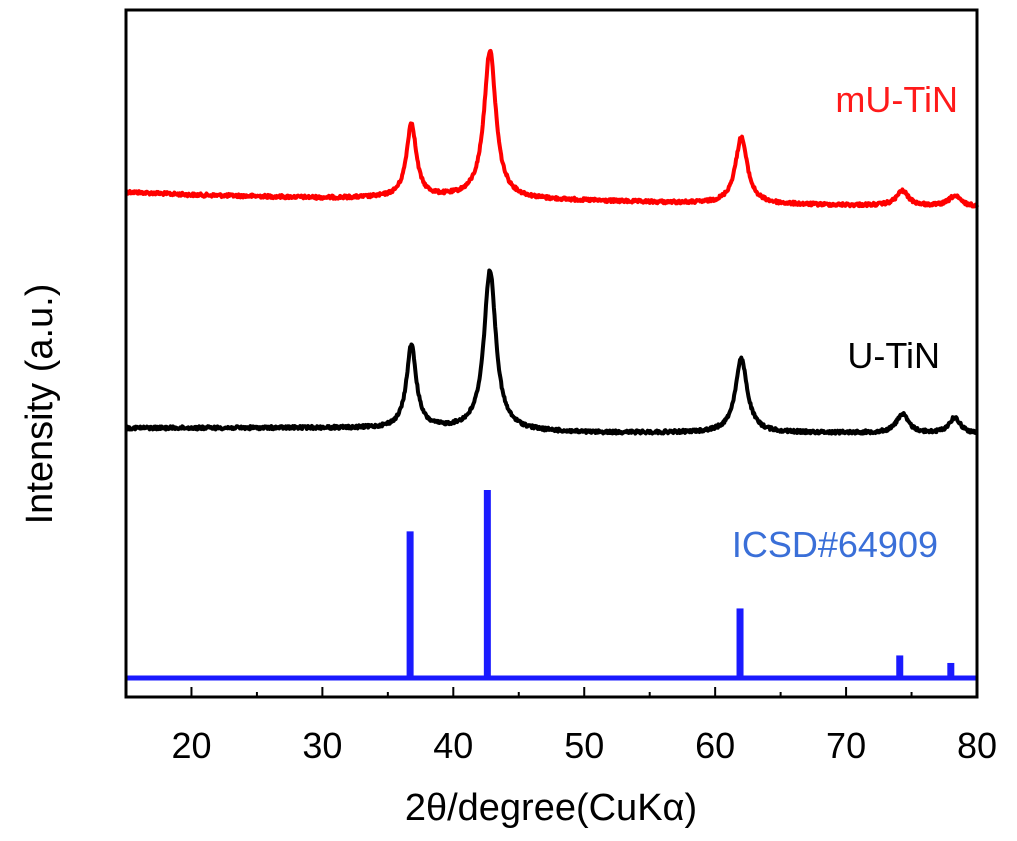 This screenshot has width=1017, height=841. Describe the element at coordinates (740, 643) in the screenshot. I see `reference-stick-61.9` at that location.